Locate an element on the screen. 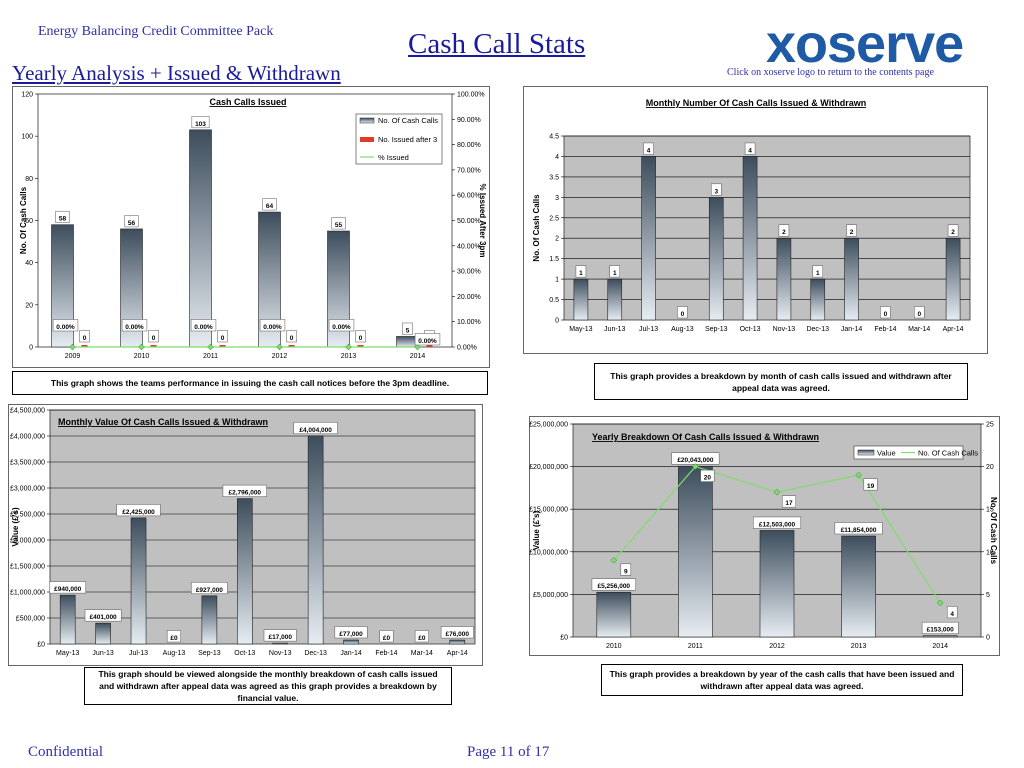 This screenshot has height=768, width=1024. y-tick-label: £1,500,000 is located at coordinates (27, 567).